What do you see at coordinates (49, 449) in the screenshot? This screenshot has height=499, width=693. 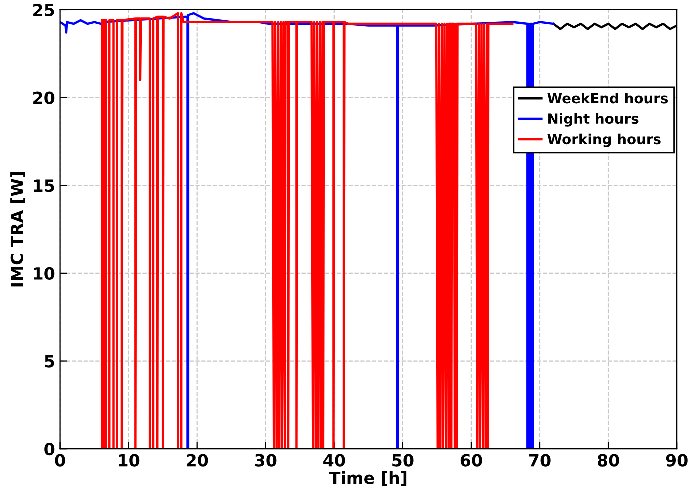 I see `y-tick-label: 0` at bounding box center [49, 449].